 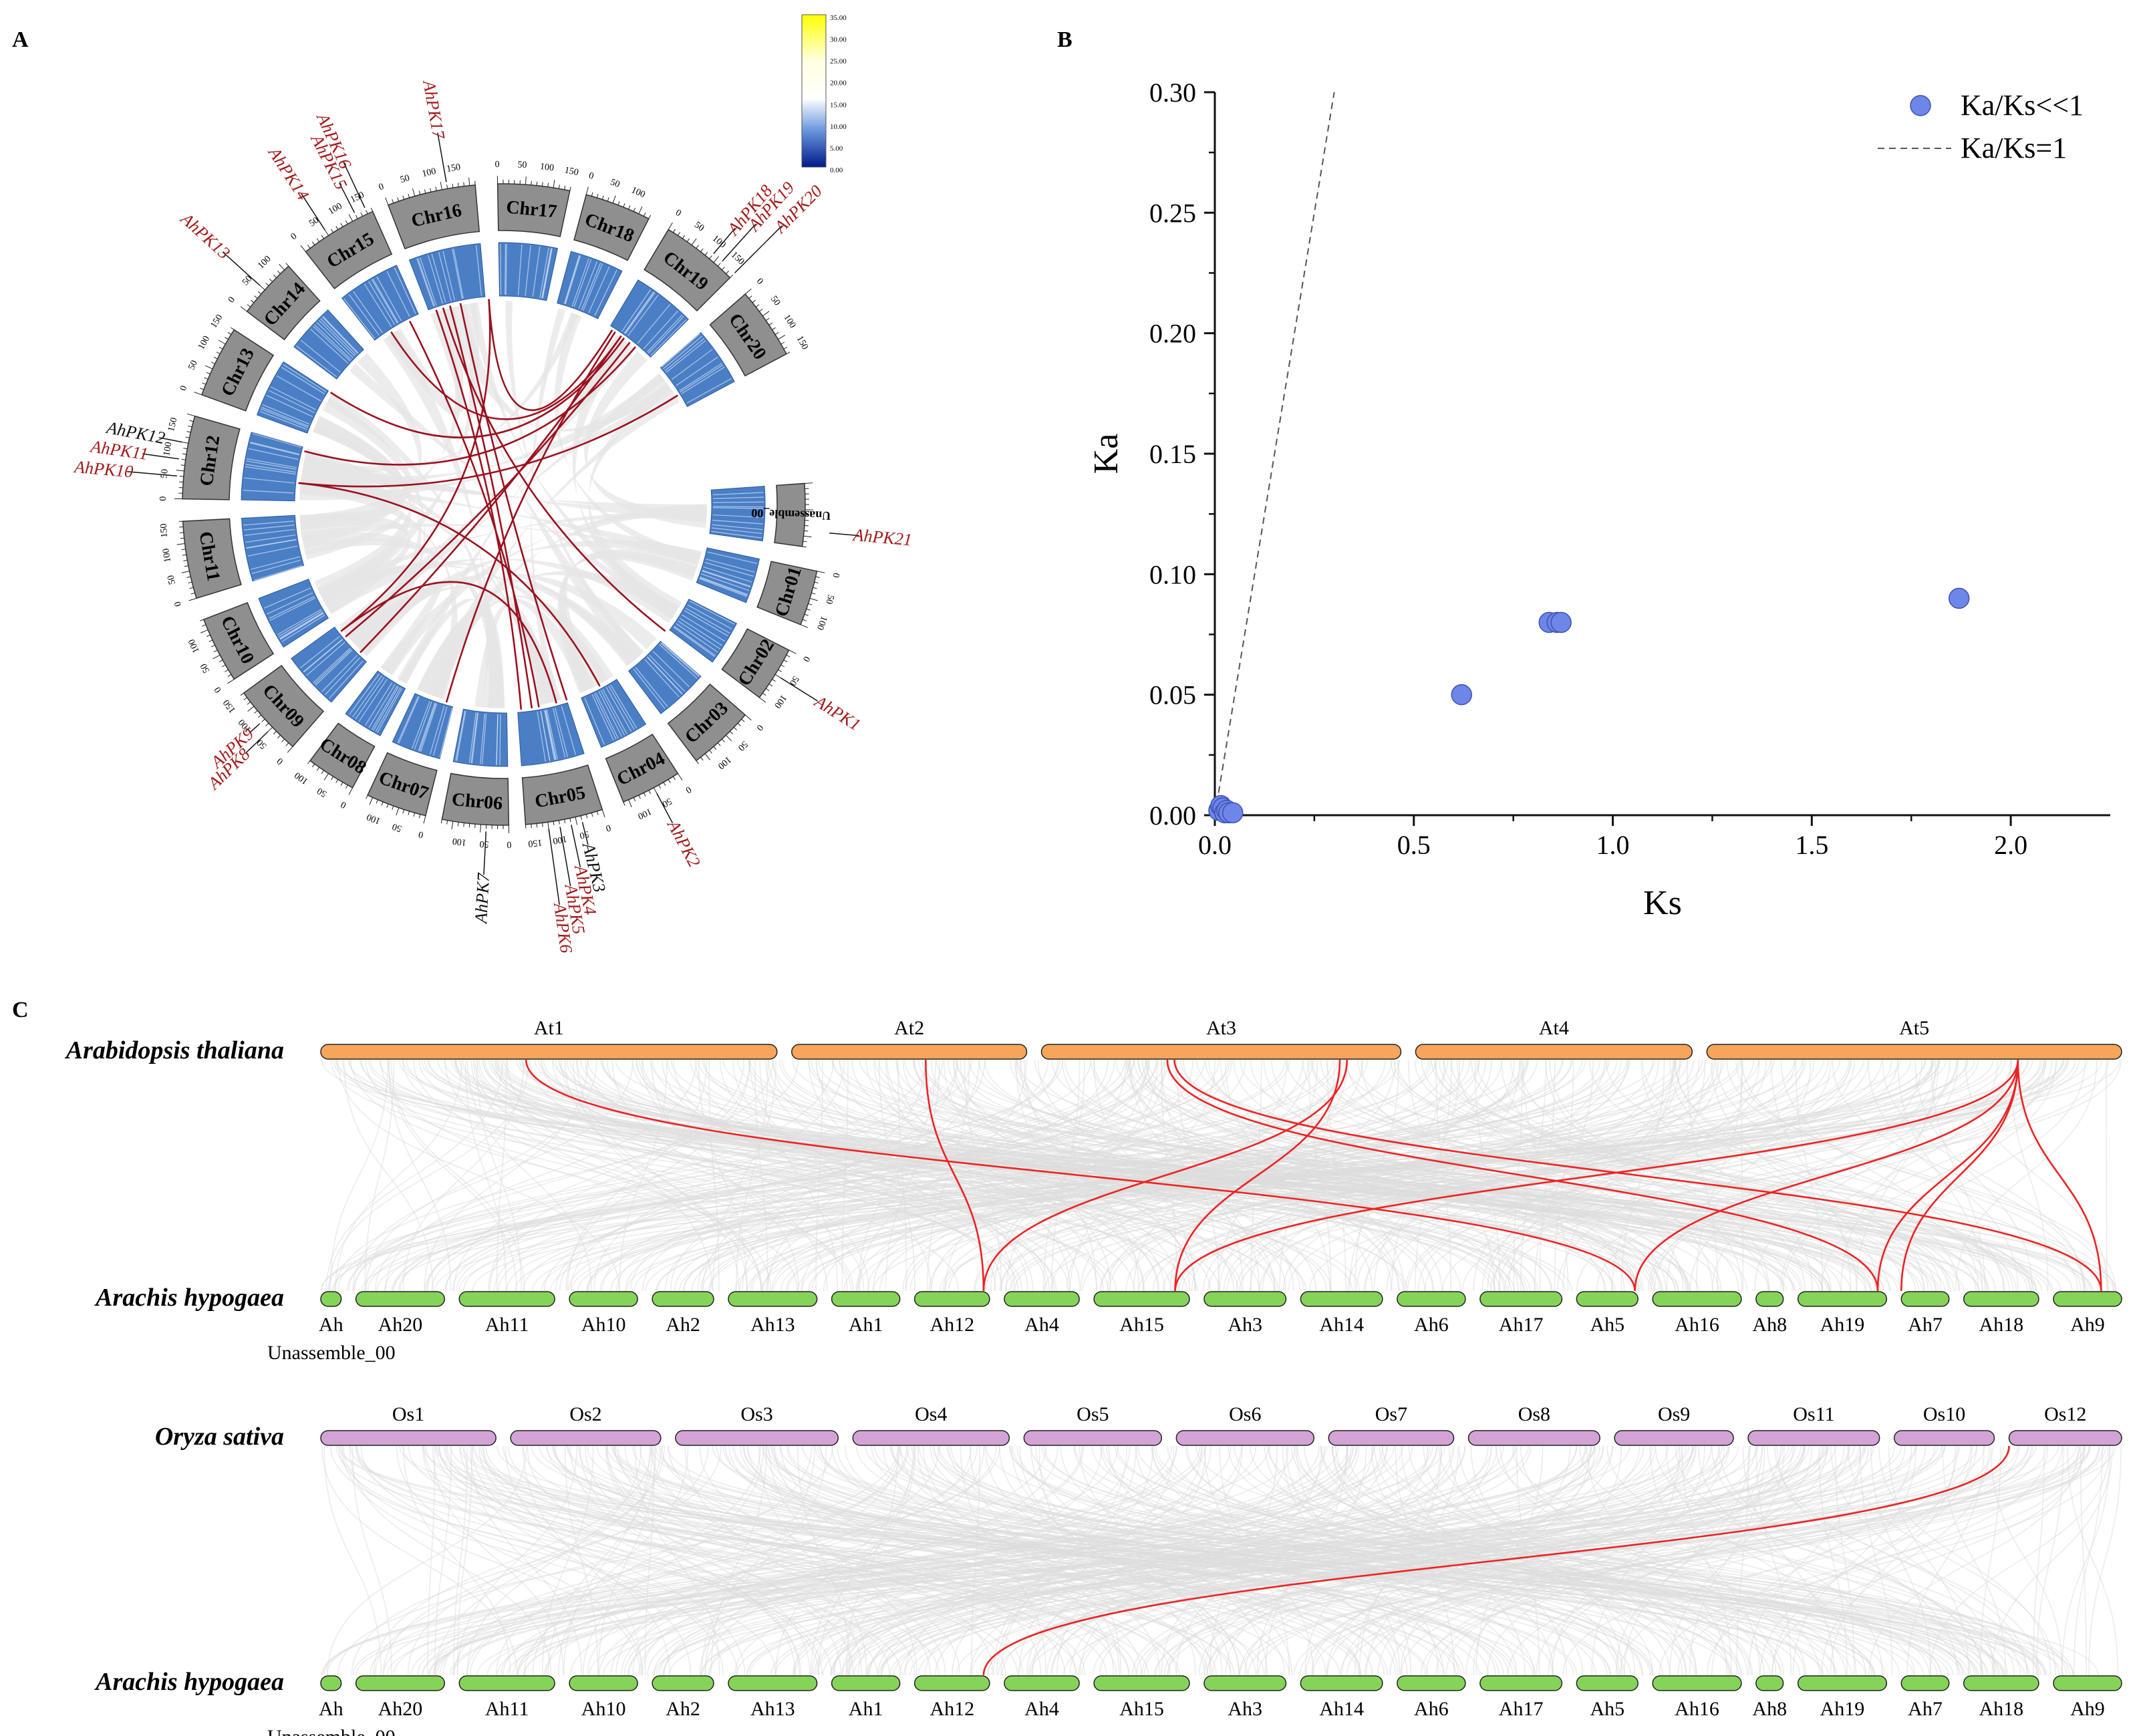 I want to click on chrom-bar-ah9, so click(x=2087, y=1683).